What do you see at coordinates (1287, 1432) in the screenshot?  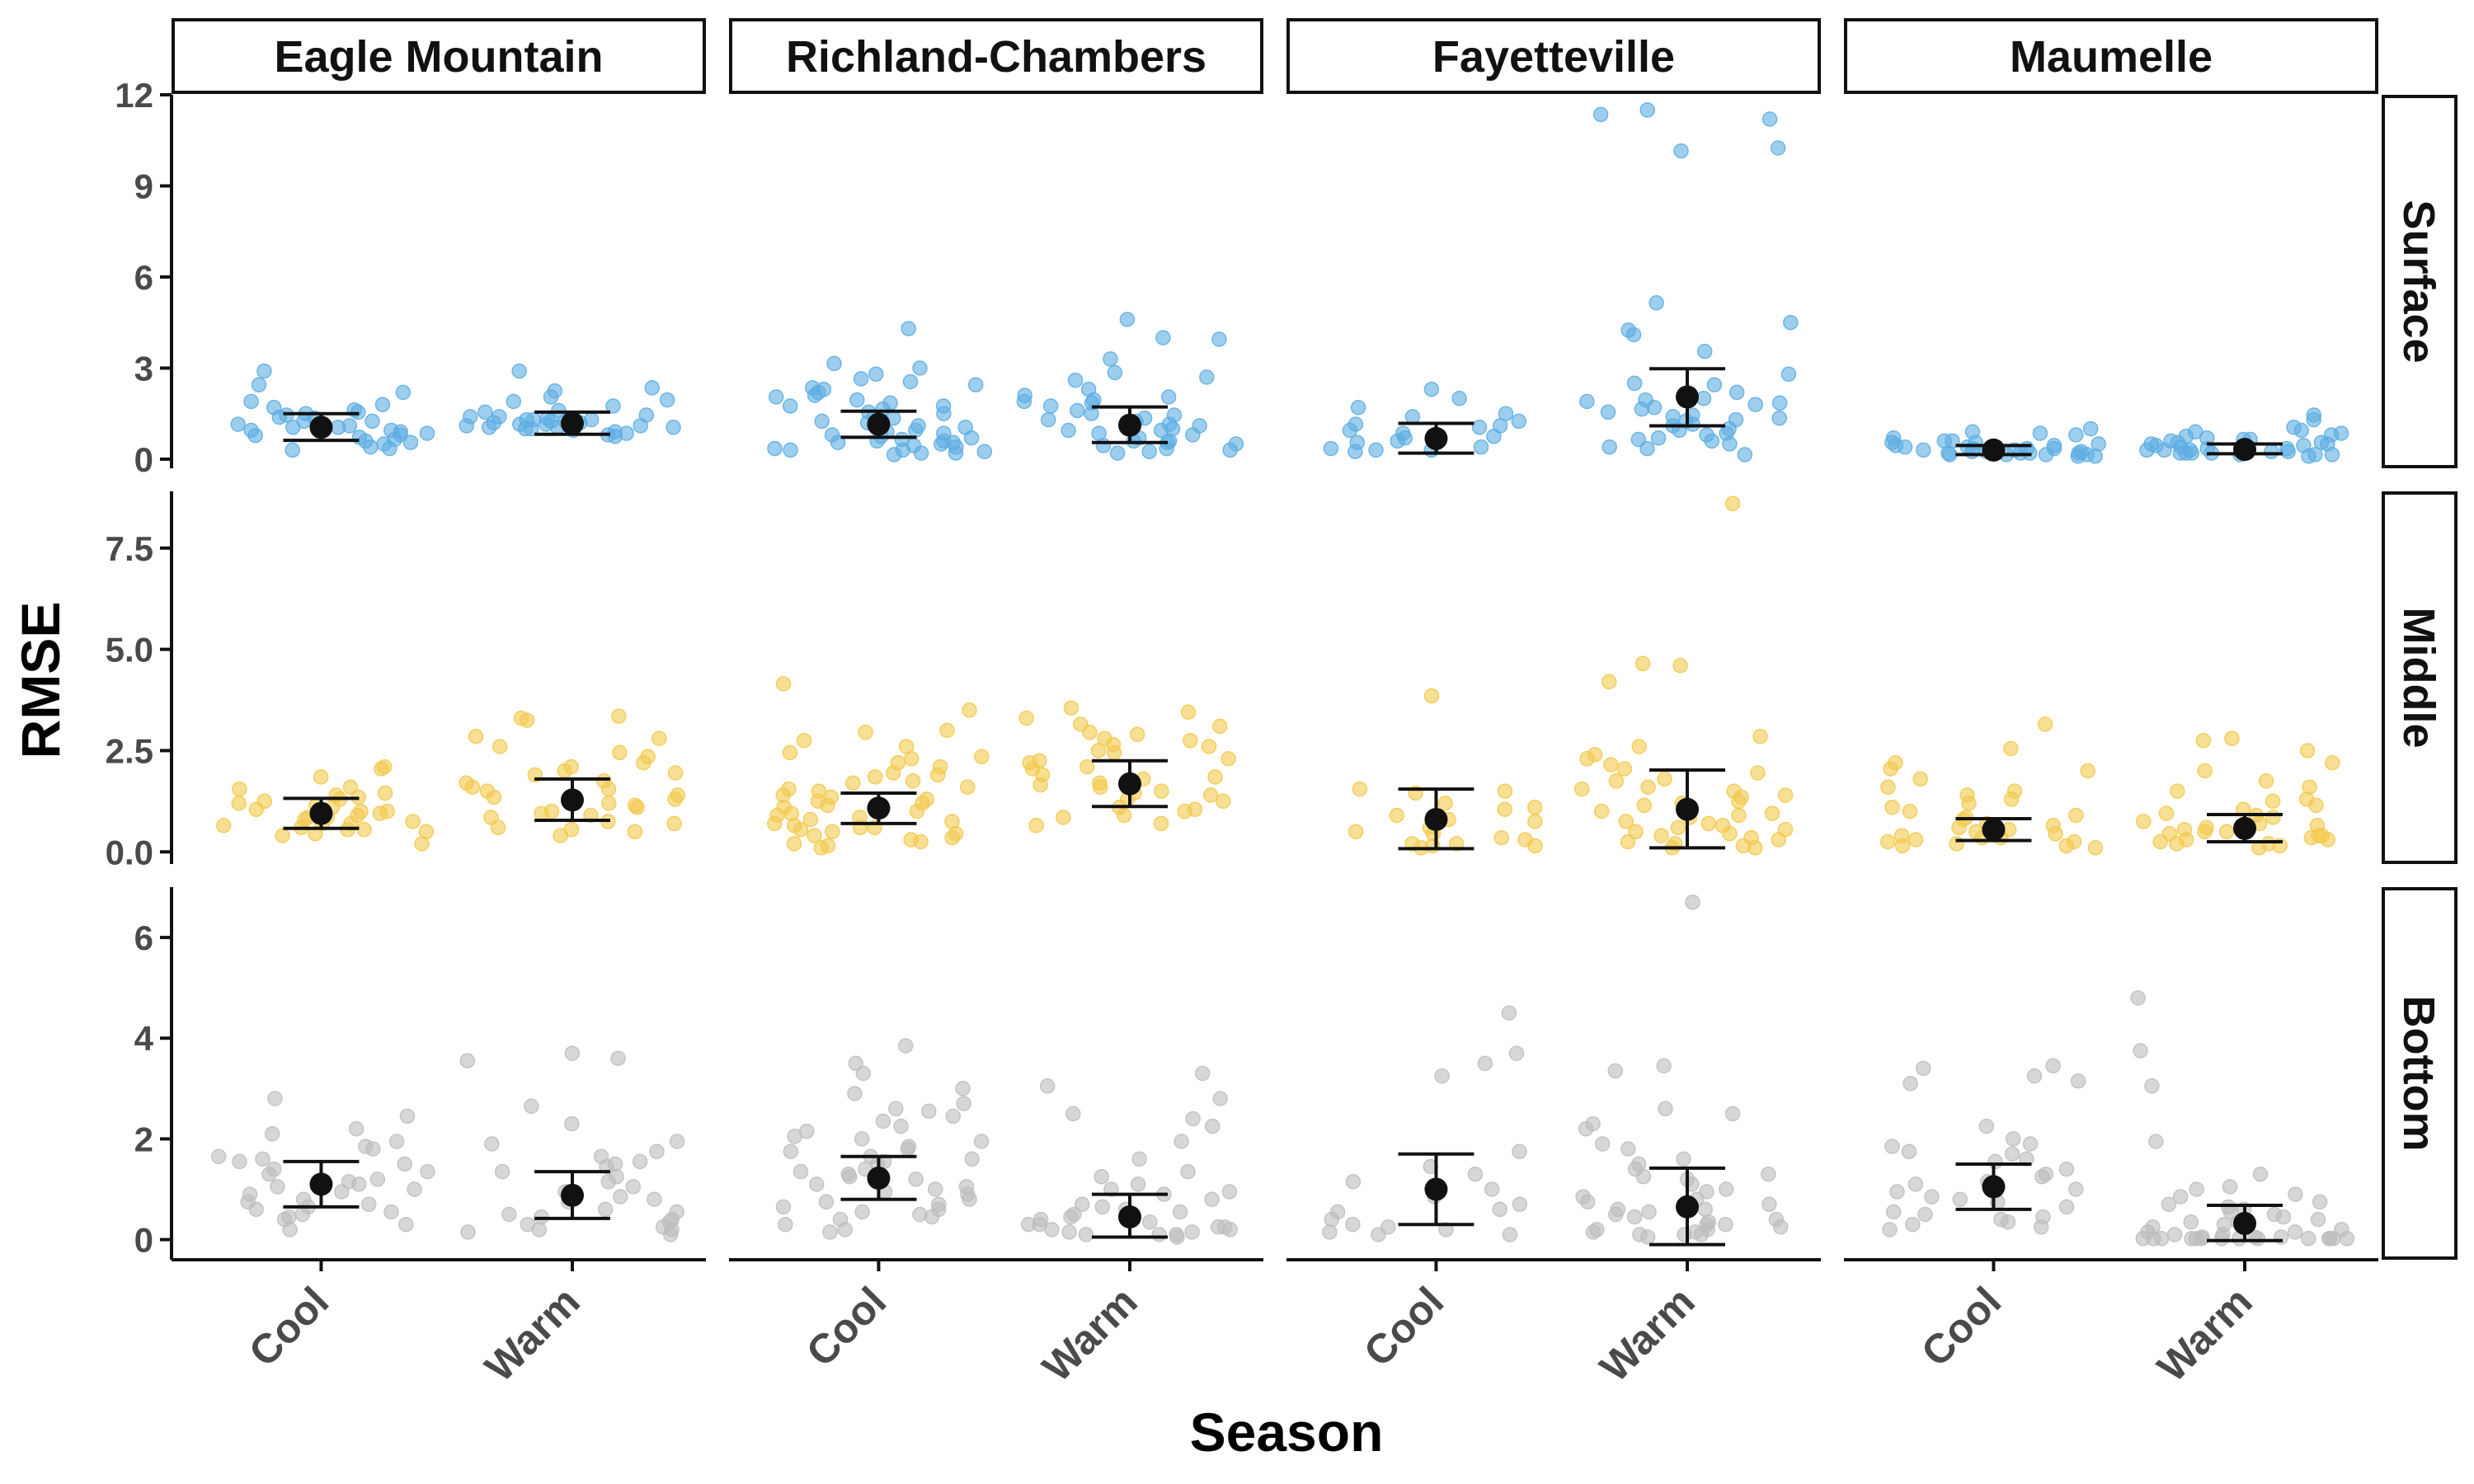 I see `x-axis-title: Season` at bounding box center [1287, 1432].